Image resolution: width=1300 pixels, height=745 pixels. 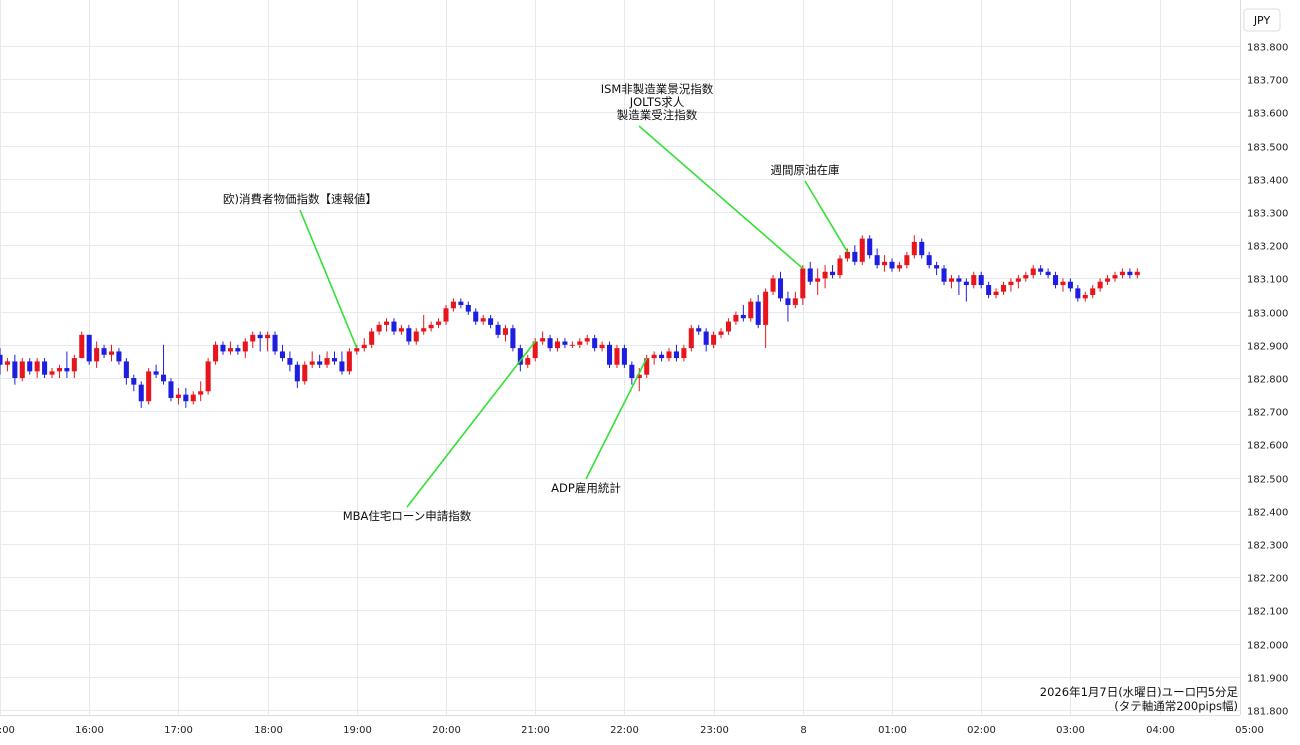 What do you see at coordinates (268, 730) in the screenshot?
I see `x-tick-label: 18:00` at bounding box center [268, 730].